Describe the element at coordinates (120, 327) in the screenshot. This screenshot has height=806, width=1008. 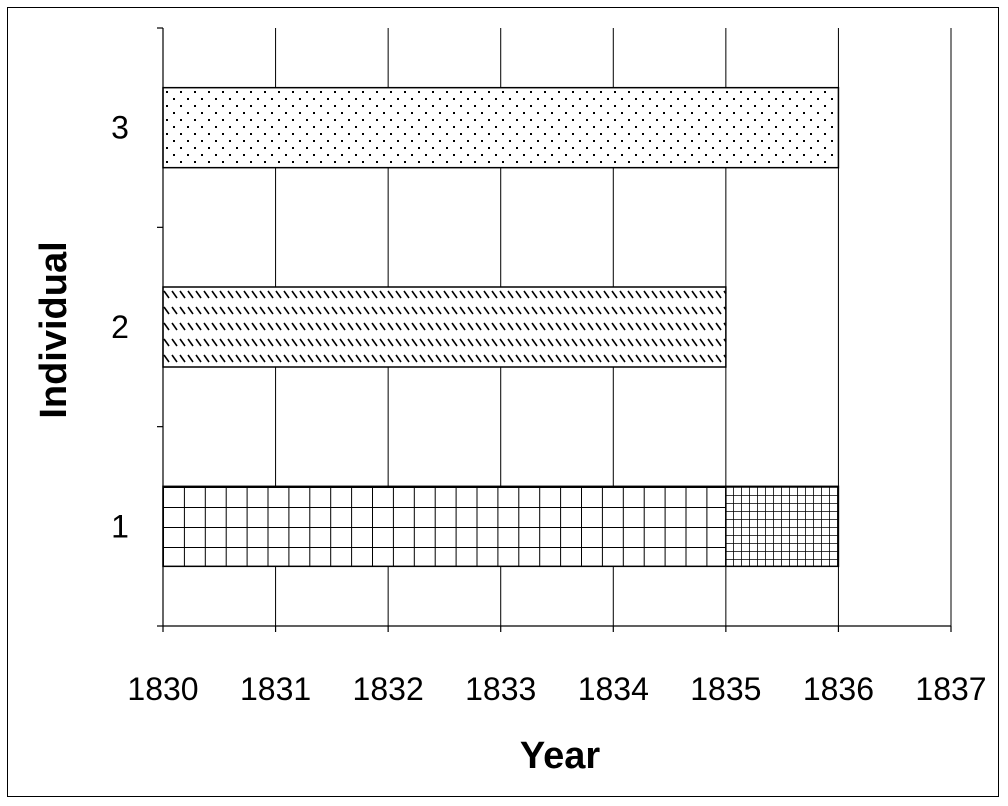
I see `y-tick-label-2: 2` at that location.